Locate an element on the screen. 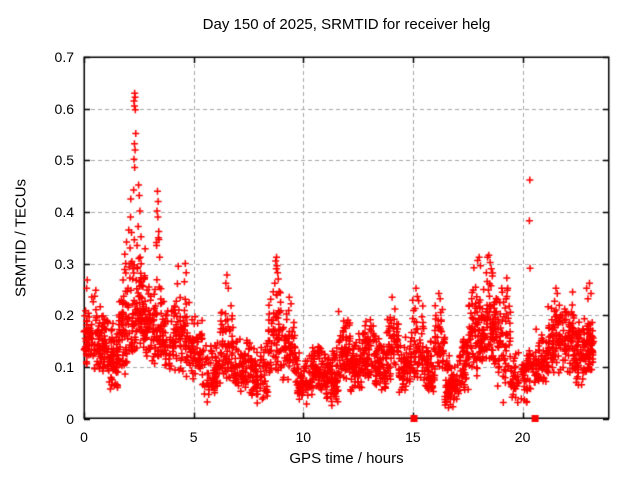 The height and width of the screenshot is (480, 640). y-axis-label: SRMTID / TECUs is located at coordinates (21, 238).